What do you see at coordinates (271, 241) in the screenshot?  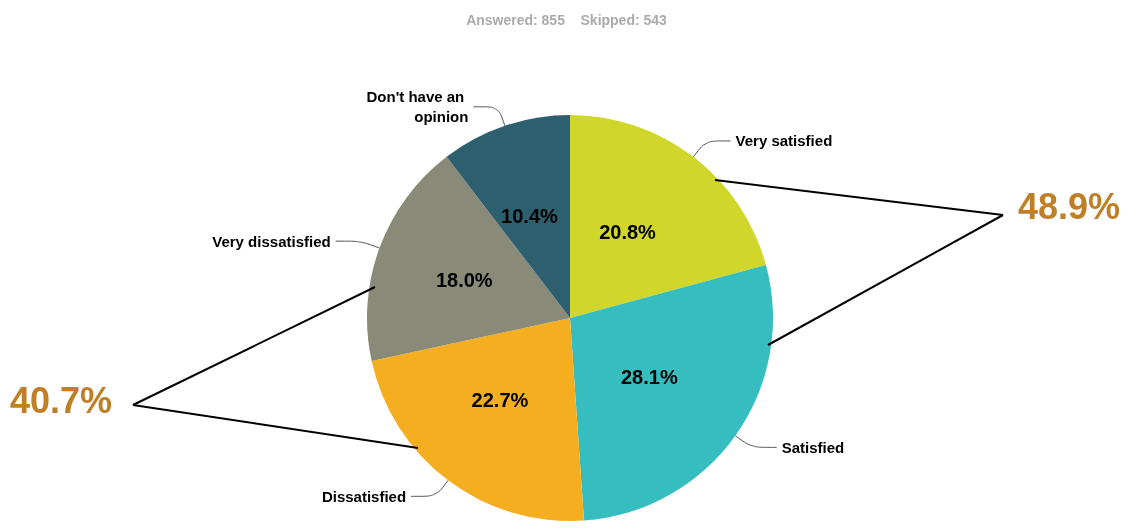 I see `slice-label: Very dissatisfied` at bounding box center [271, 241].